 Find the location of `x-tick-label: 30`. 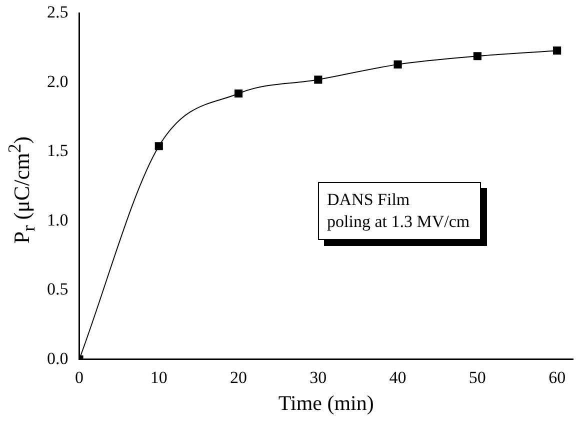

x-tick-label: 30 is located at coordinates (318, 378).